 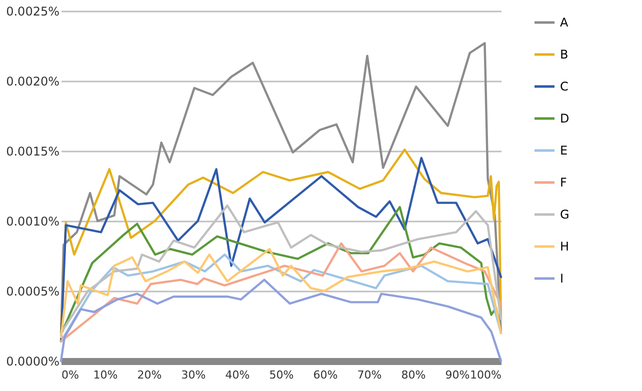 What do you see at coordinates (325, 375) in the screenshot?
I see `x-tick-label: 60%` at bounding box center [325, 375].